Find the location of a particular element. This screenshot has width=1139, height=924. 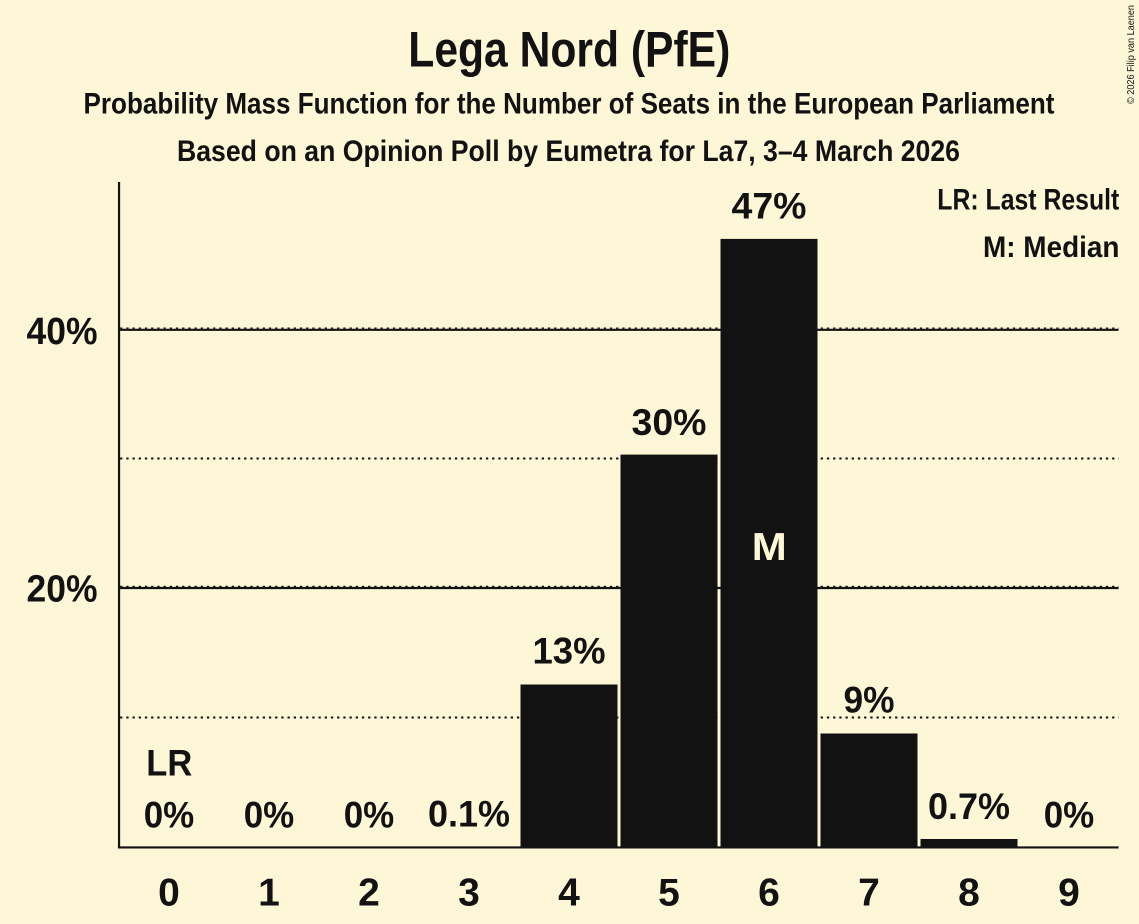

svg-text: 0.1% is located at coordinates (469, 814).